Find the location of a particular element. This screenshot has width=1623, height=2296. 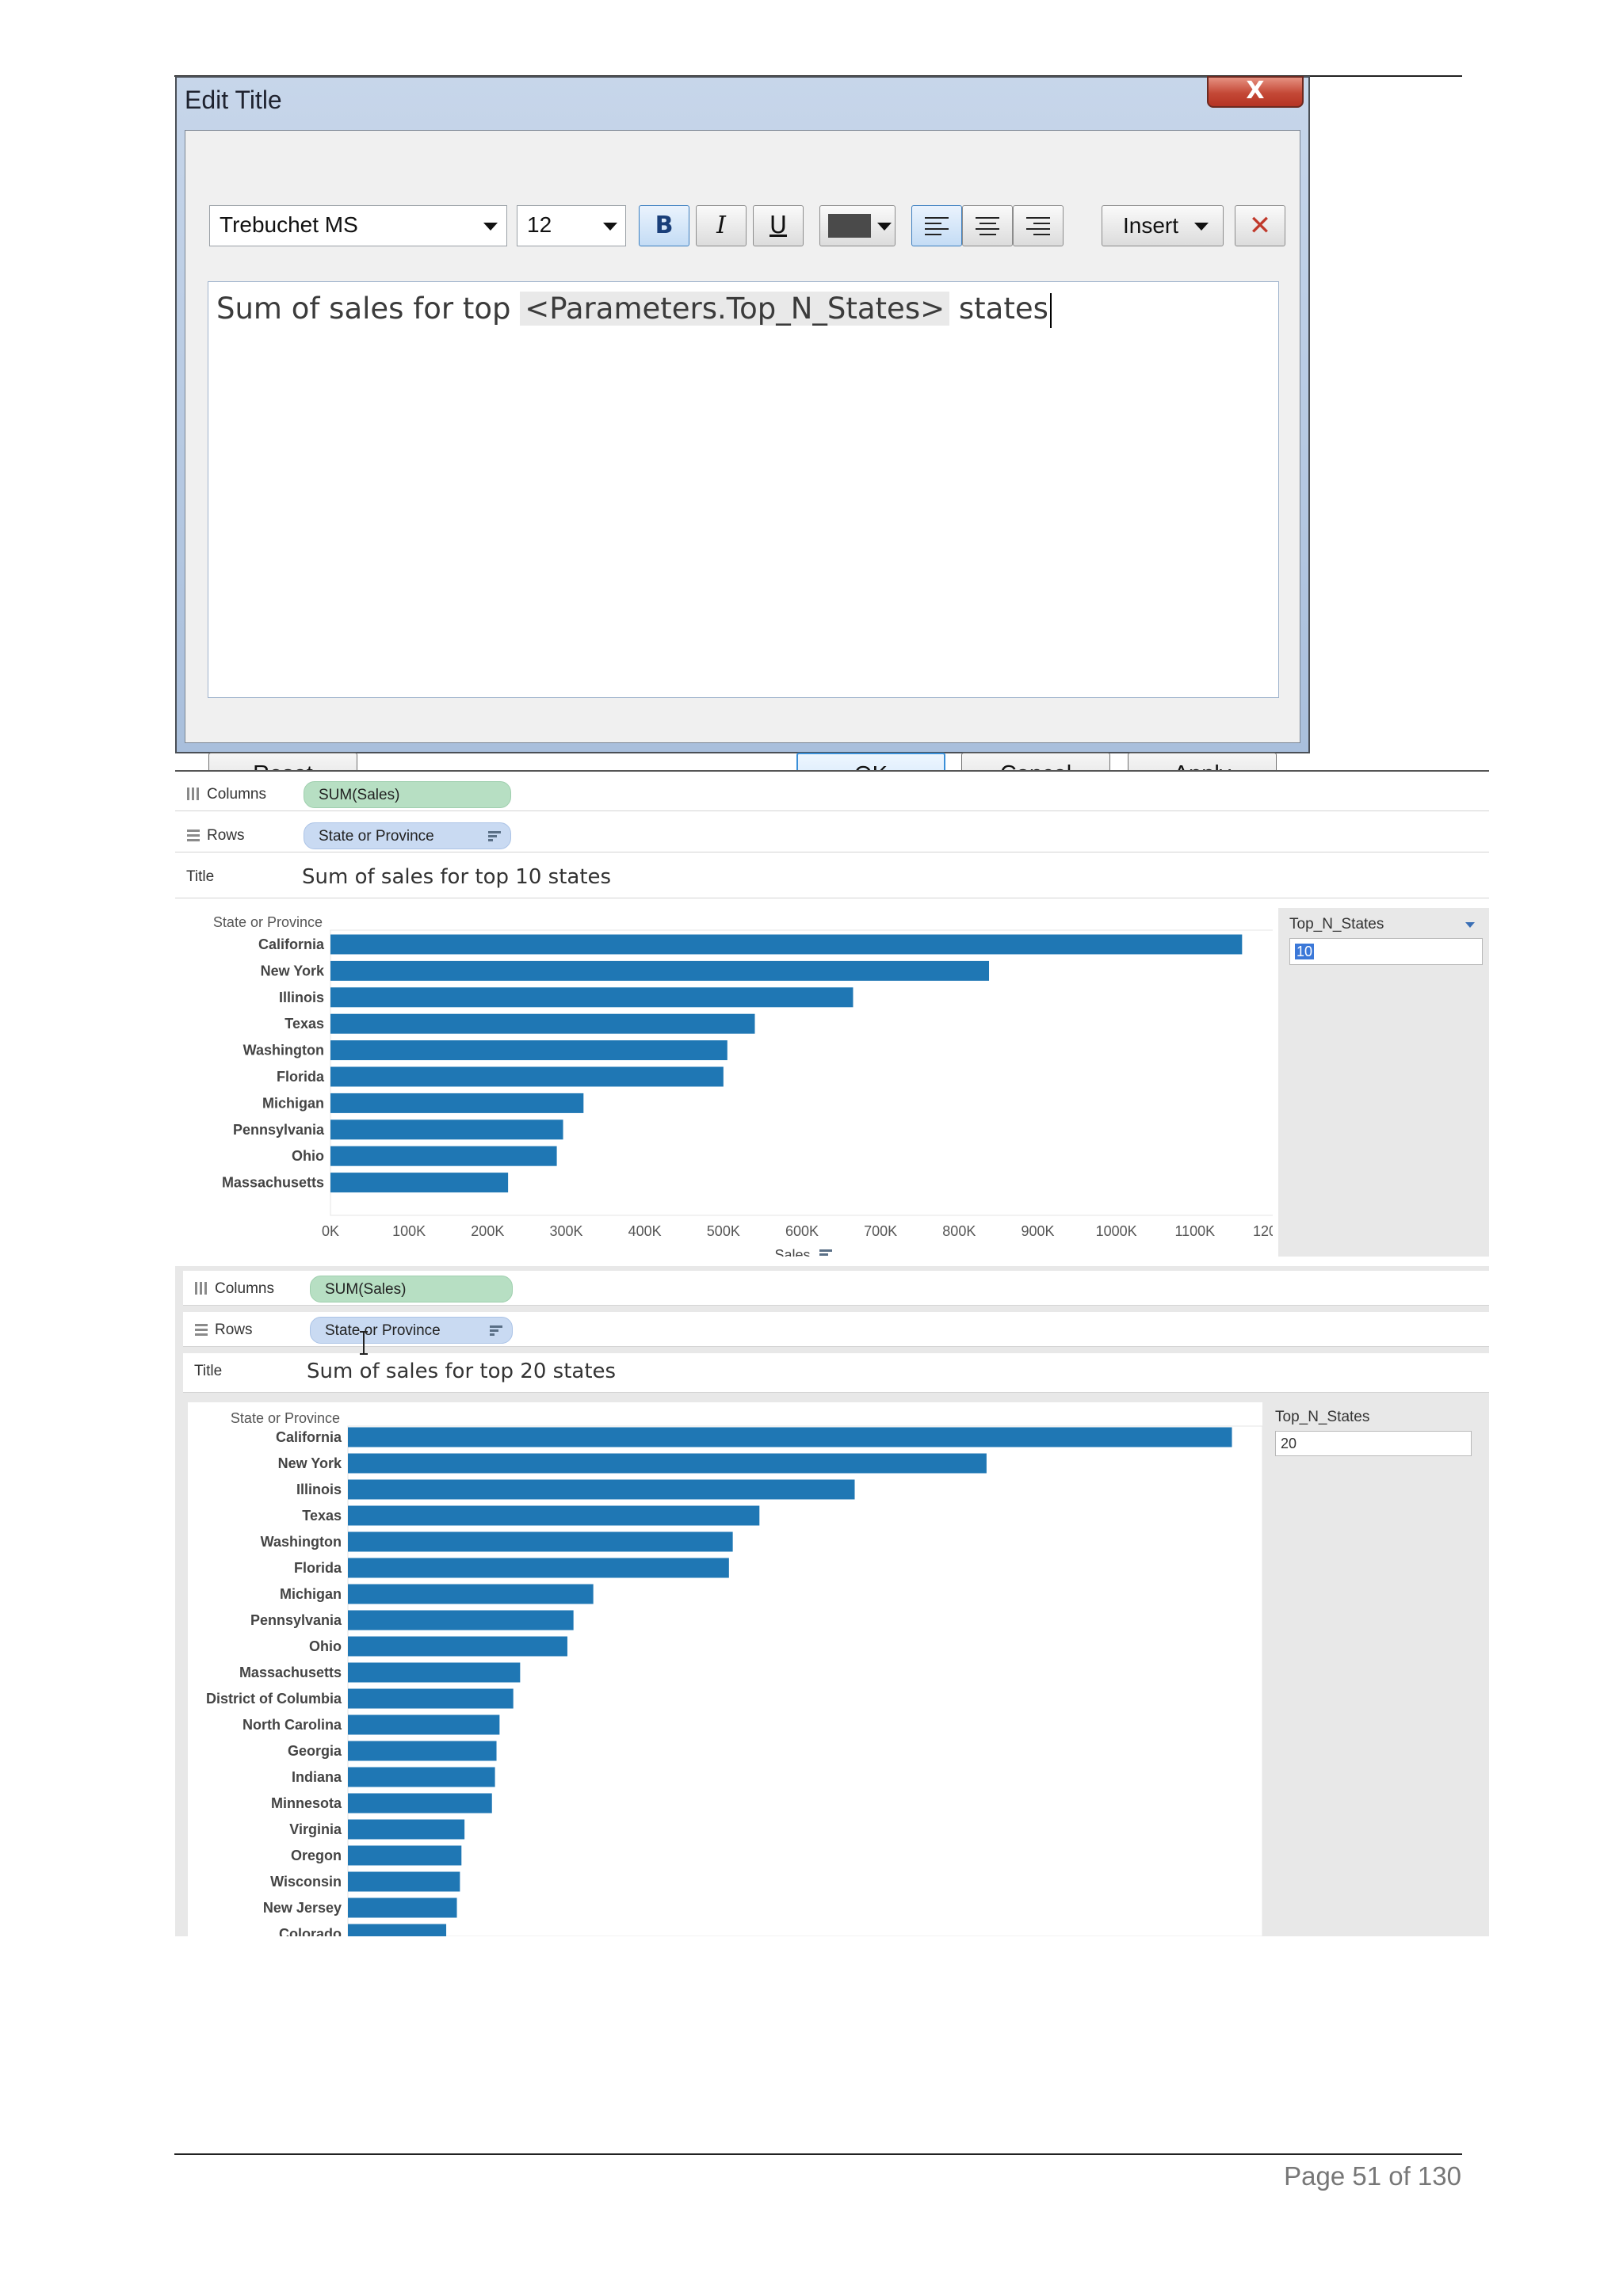

parameter-value: 10 is located at coordinates (1305, 951).